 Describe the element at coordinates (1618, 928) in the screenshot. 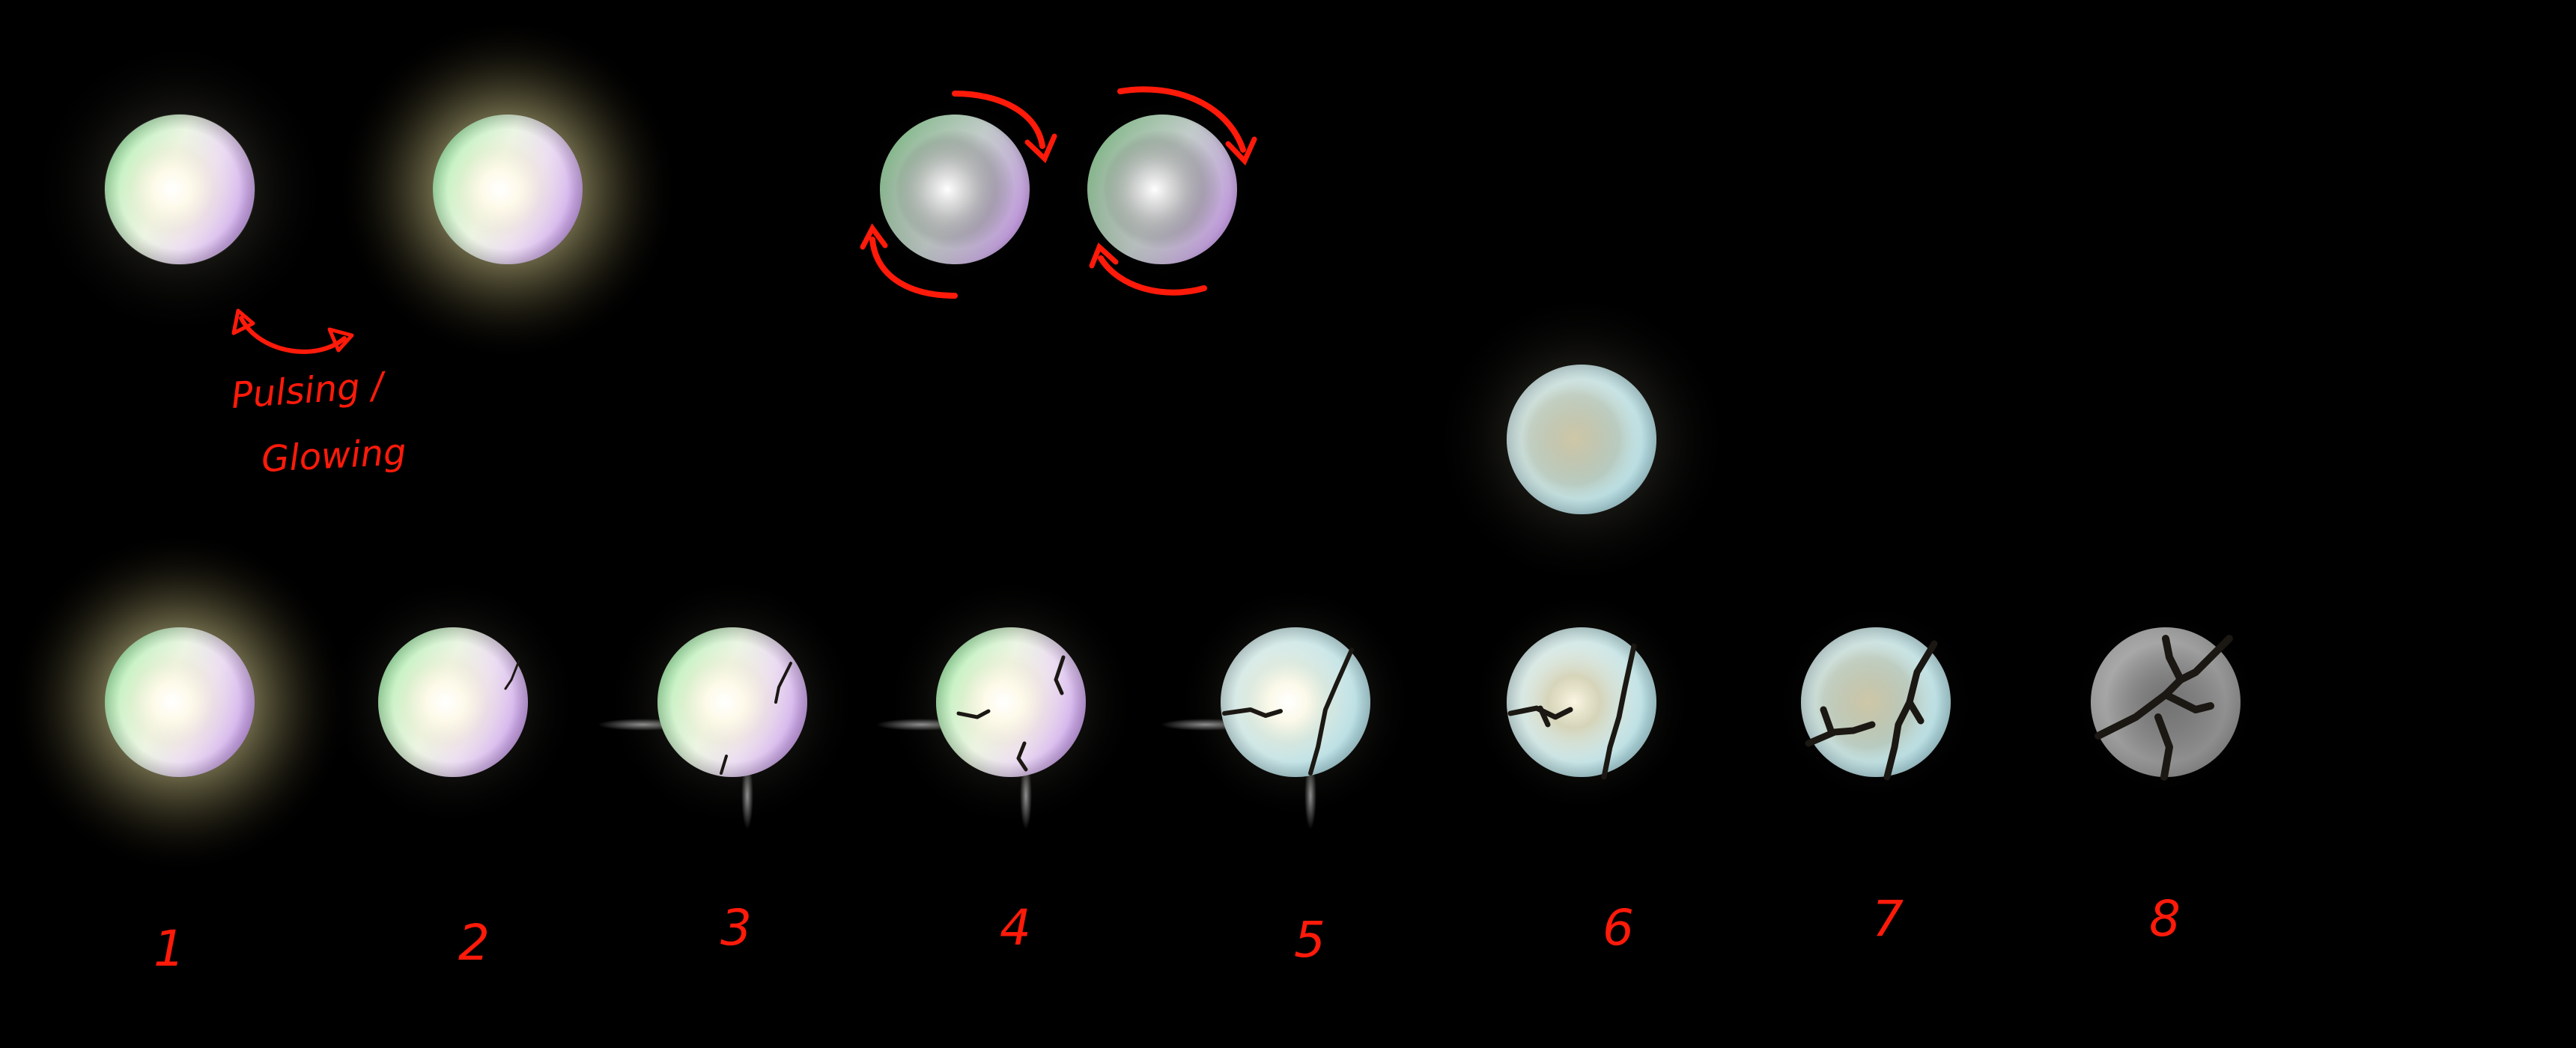

I see `frame-number-6: 6` at that location.